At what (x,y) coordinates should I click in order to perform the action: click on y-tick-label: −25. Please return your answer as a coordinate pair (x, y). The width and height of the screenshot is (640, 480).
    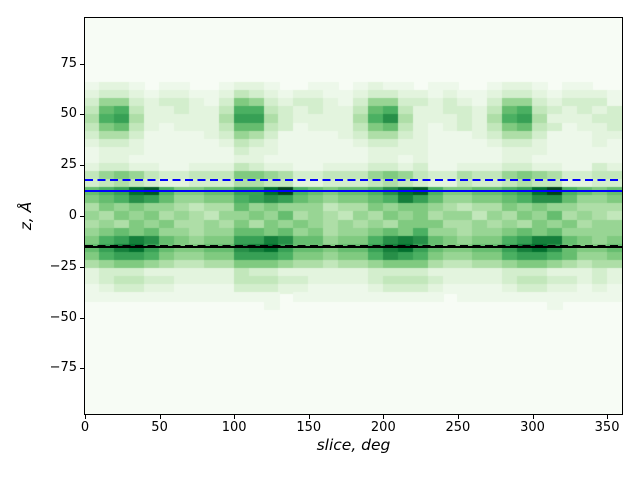
    Looking at the image, I should click on (63, 266).